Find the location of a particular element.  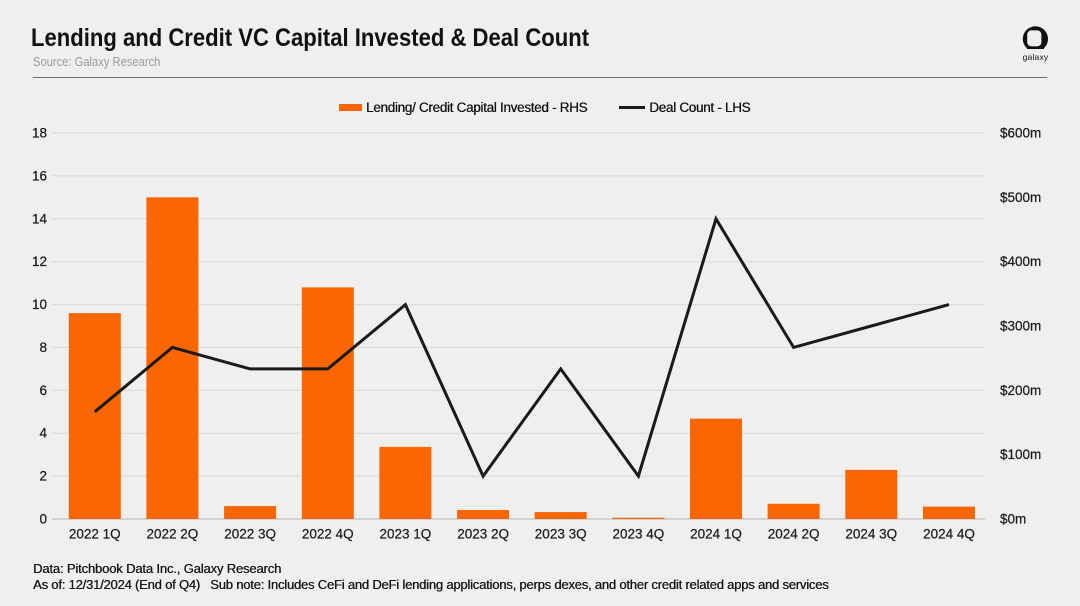

svg-text: 2024 1Q is located at coordinates (716, 534).